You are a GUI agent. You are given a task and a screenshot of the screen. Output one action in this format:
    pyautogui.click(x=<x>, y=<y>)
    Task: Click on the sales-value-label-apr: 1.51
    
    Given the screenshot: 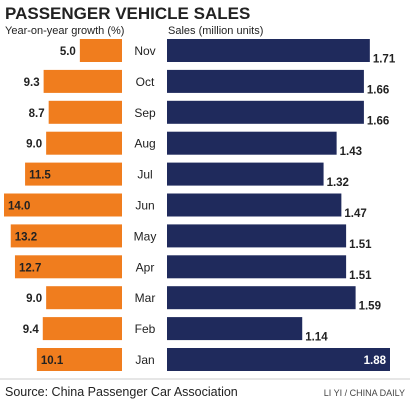 What is the action you would take?
    pyautogui.click(x=360, y=276)
    